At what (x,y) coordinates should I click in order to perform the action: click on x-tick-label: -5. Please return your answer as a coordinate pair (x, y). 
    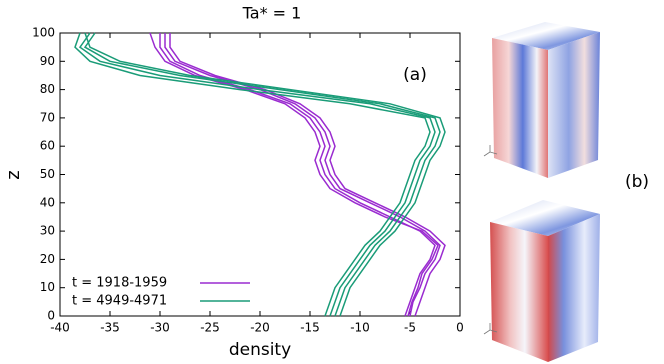
    Looking at the image, I should click on (410, 328).